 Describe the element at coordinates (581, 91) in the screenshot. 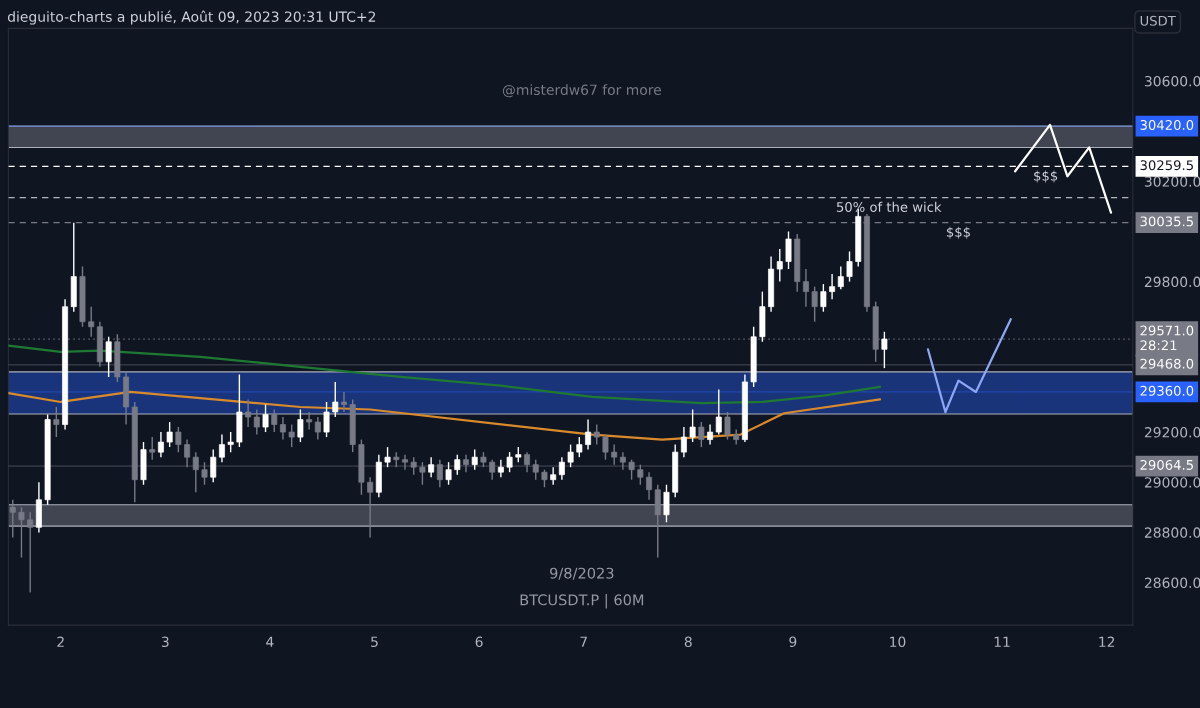

I see `text: @misterdw67 for more` at that location.